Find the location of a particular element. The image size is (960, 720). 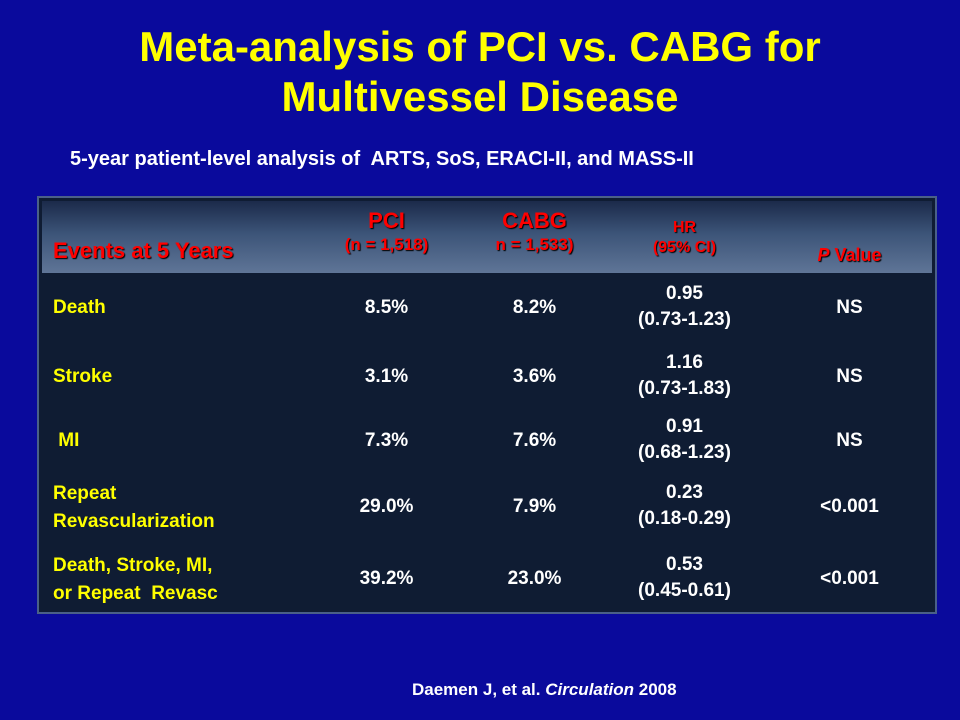

citation-authors: Daemen J, et al. is located at coordinates (479, 689).